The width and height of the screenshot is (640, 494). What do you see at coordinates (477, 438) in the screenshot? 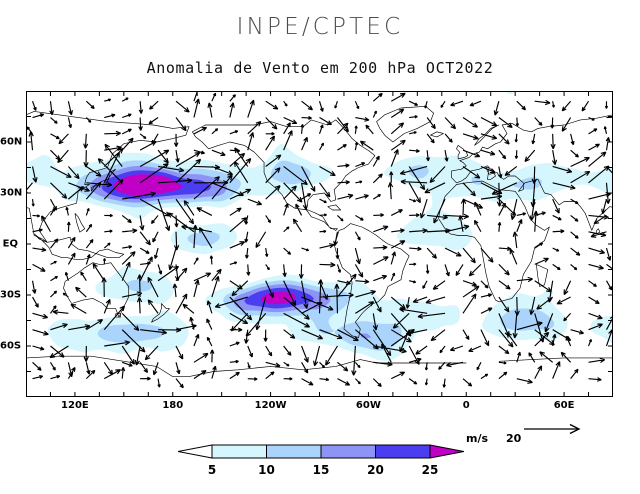
I see `reference-vector-units: m/s` at bounding box center [477, 438].